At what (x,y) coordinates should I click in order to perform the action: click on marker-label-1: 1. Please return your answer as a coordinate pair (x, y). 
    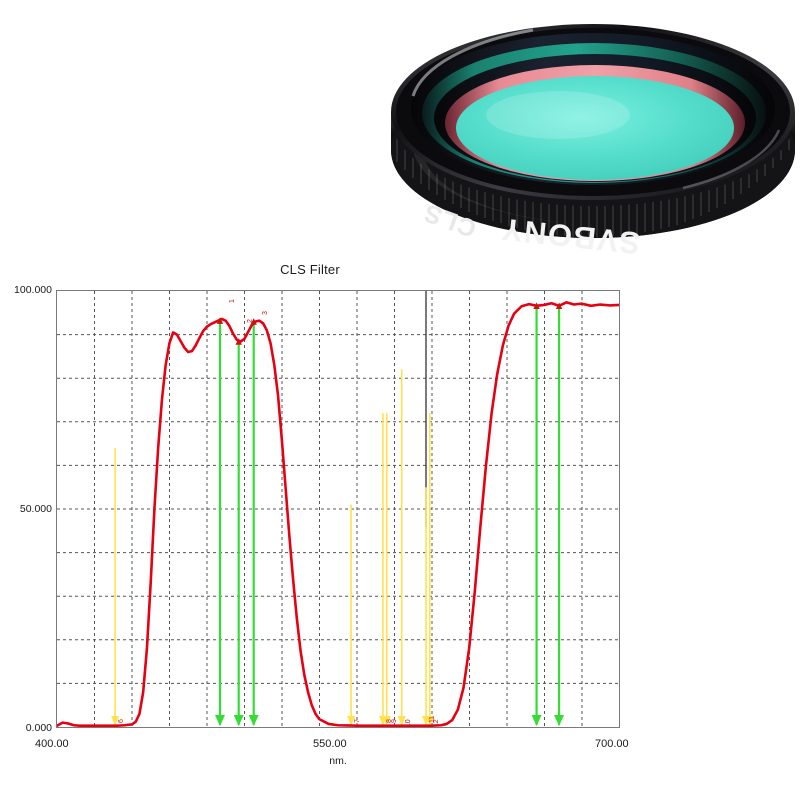
    Looking at the image, I should click on (232, 301).